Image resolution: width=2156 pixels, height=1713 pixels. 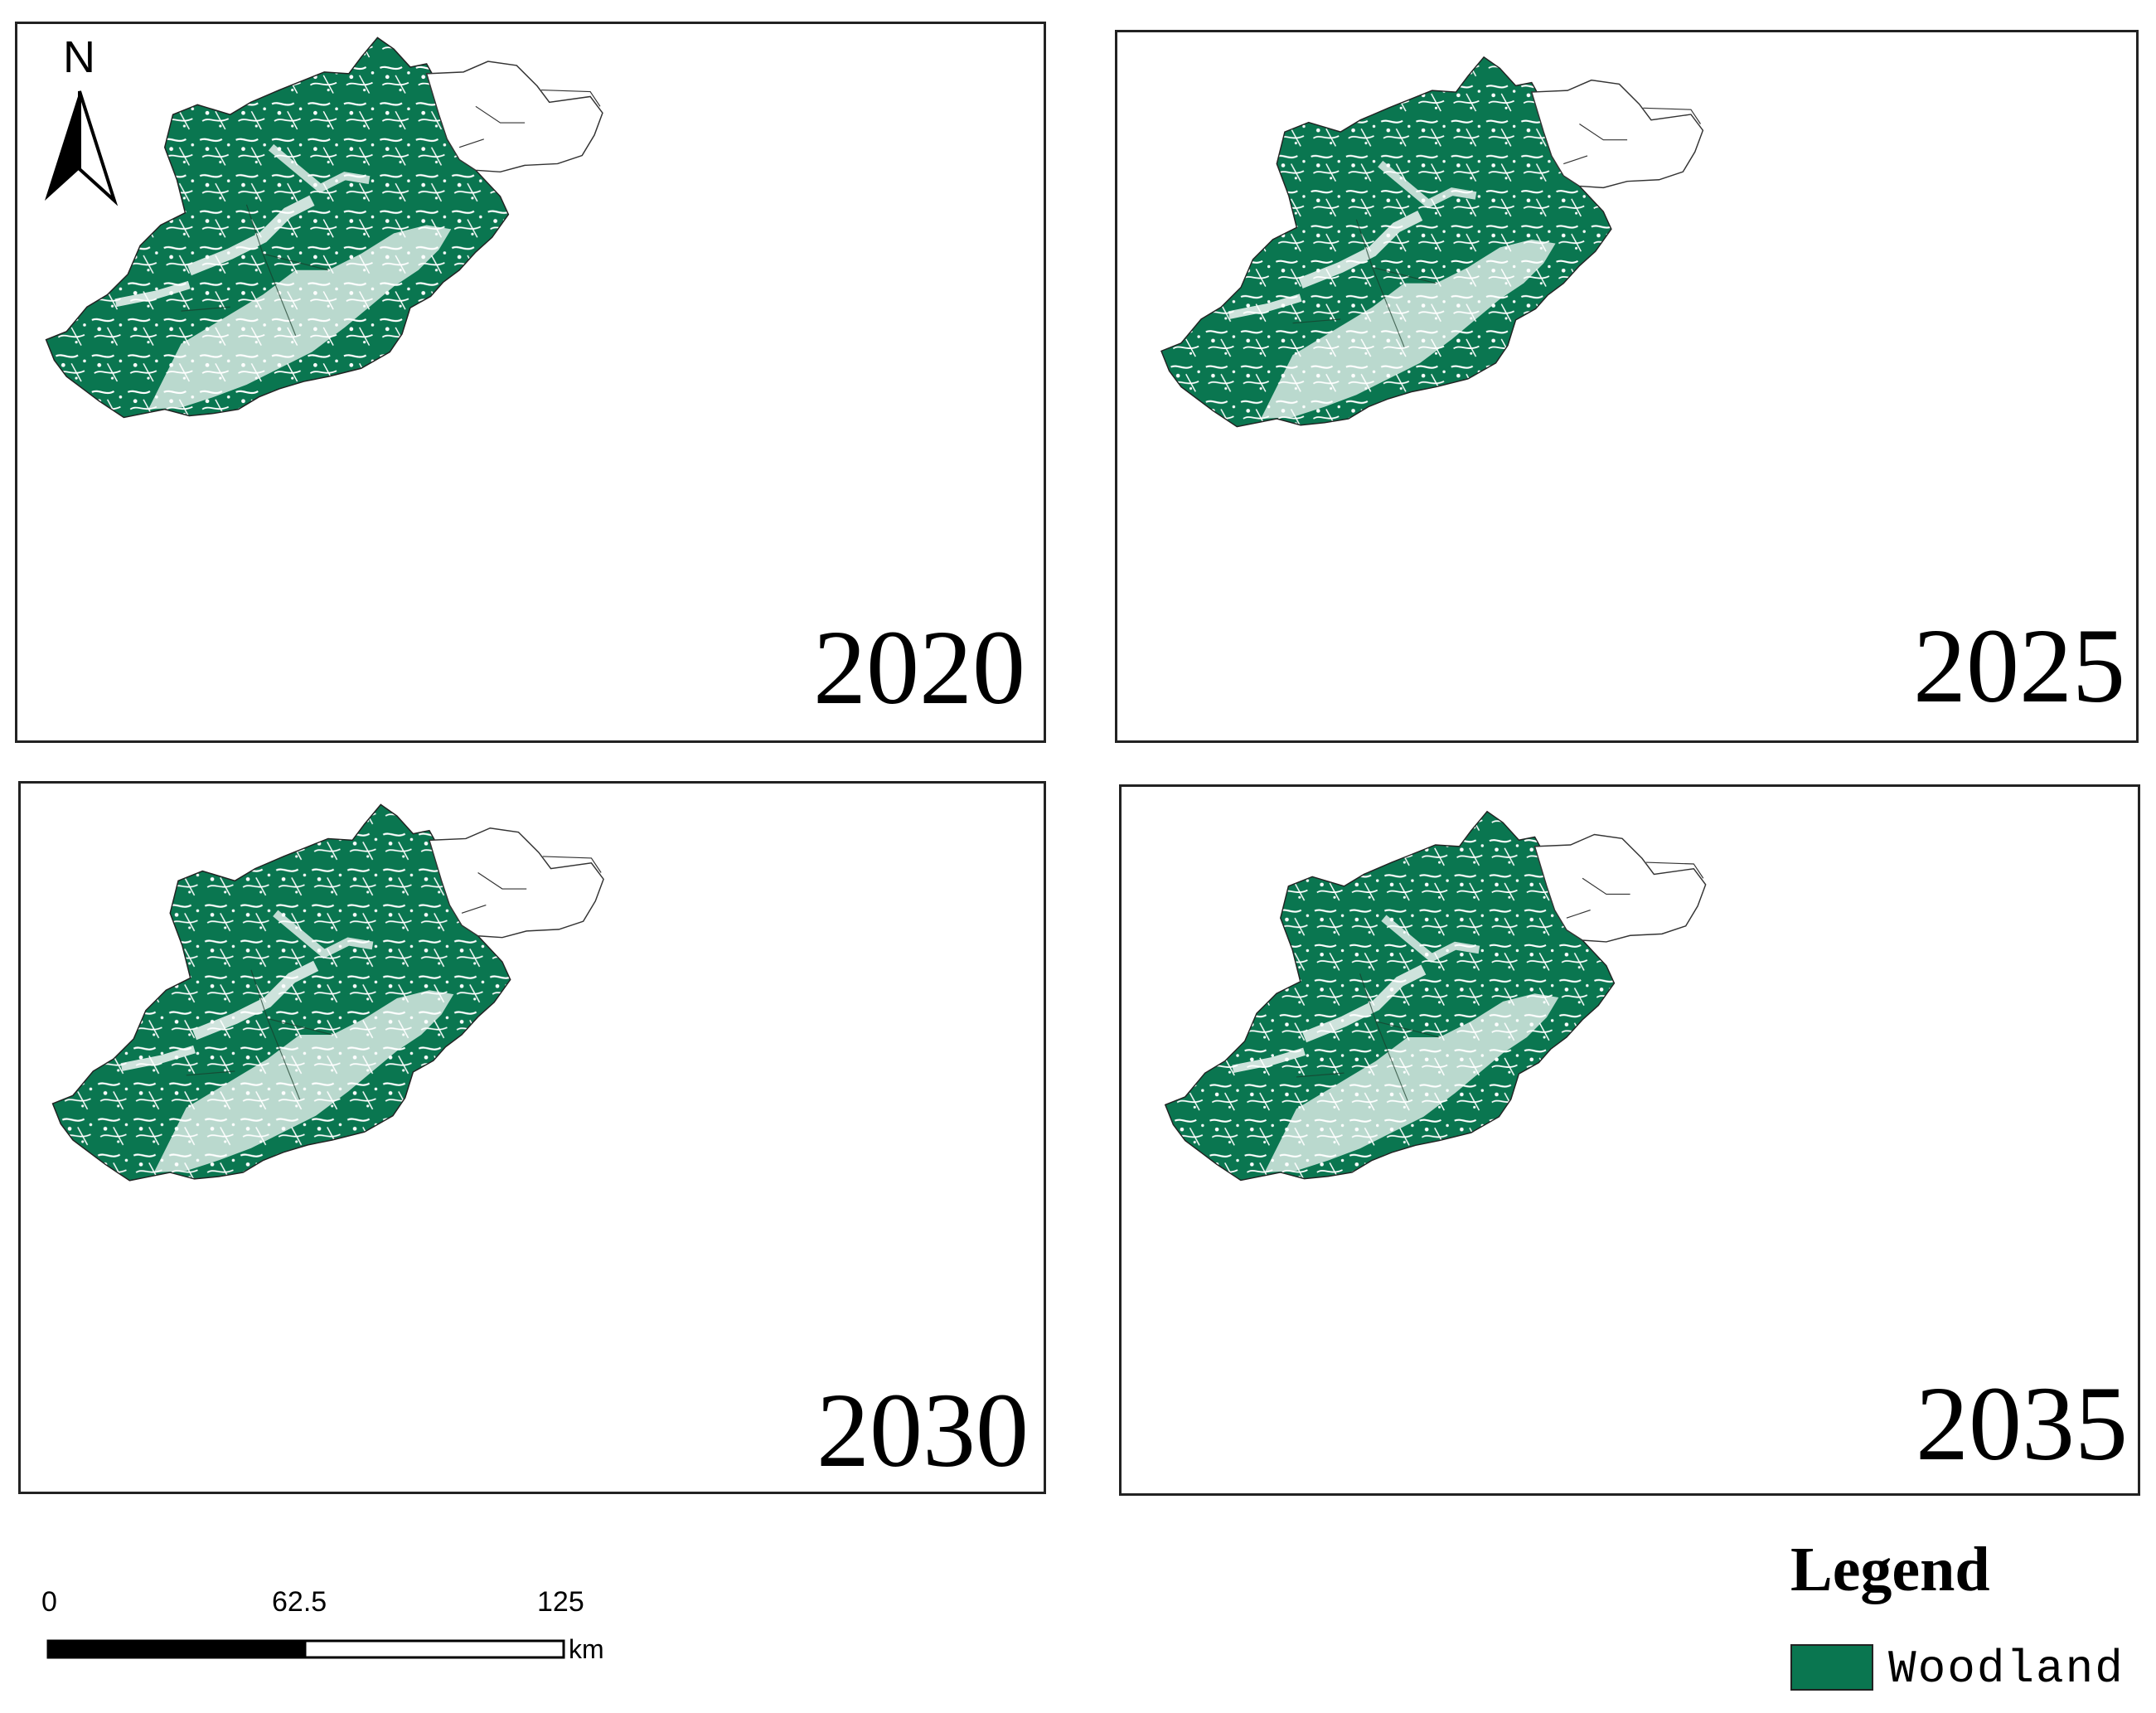 I want to click on year-label: 2035, so click(x=2022, y=1424).